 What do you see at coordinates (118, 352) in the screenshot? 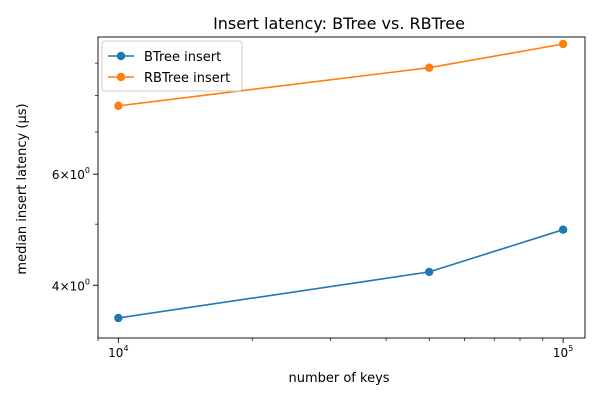
I see `x-tick-label: 10⁴` at bounding box center [118, 352].